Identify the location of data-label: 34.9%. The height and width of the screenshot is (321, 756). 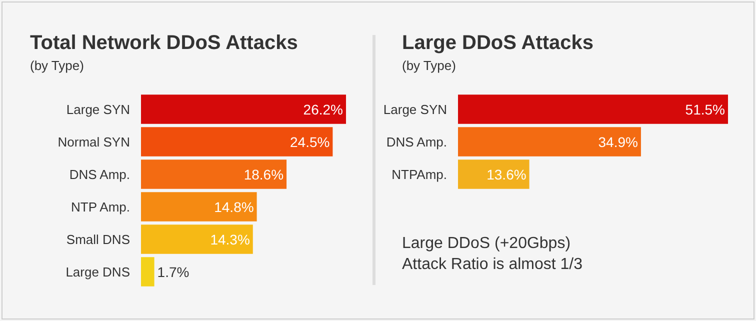
(618, 142).